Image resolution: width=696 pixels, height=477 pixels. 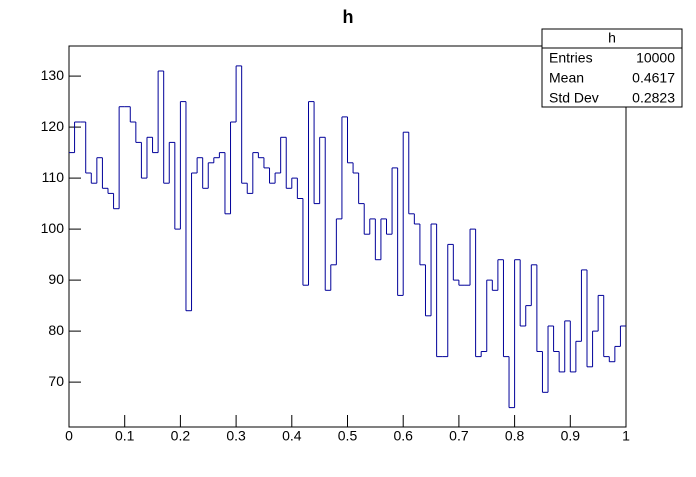 What do you see at coordinates (56, 381) in the screenshot?
I see `y-tick-label: 70` at bounding box center [56, 381].